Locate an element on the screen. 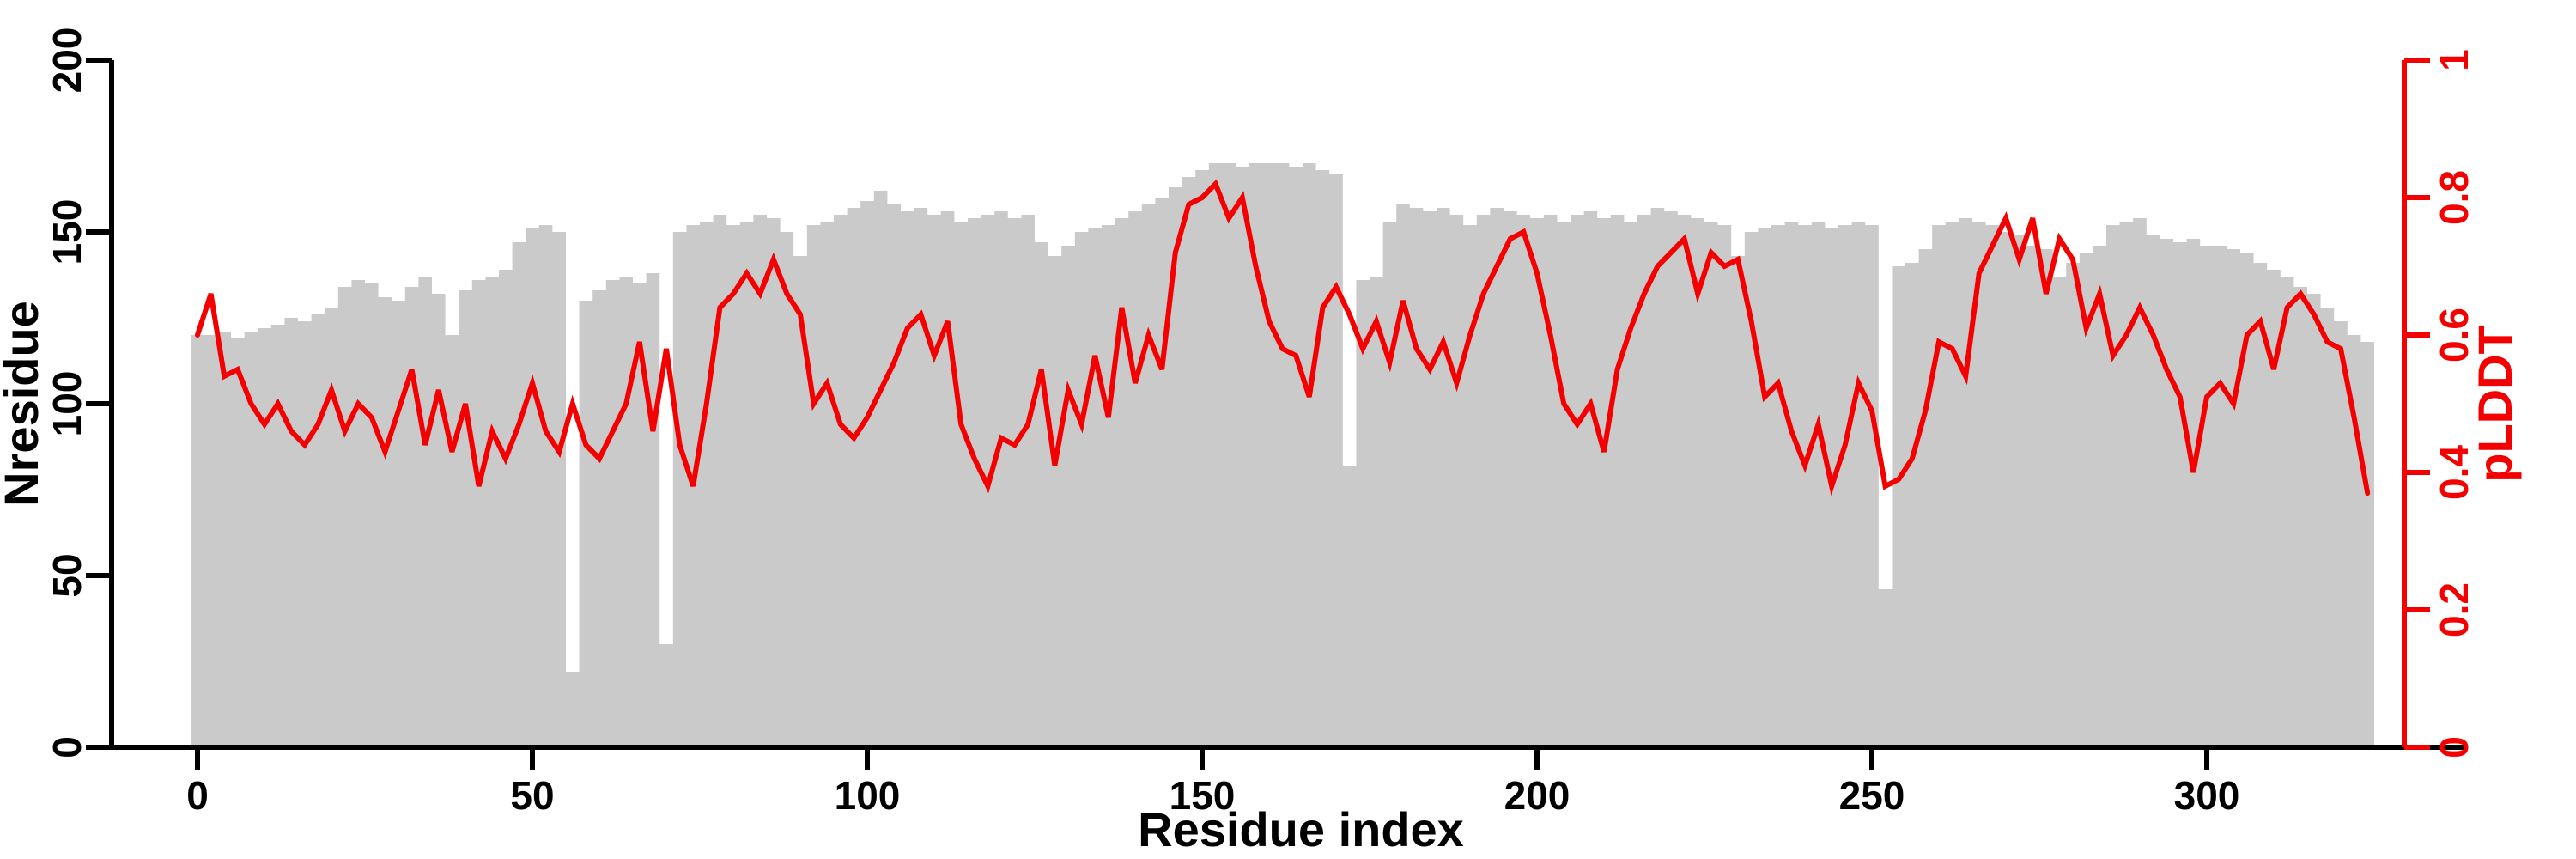 This screenshot has height=859, width=2576. right-tick-label: 1 is located at coordinates (2454, 60).